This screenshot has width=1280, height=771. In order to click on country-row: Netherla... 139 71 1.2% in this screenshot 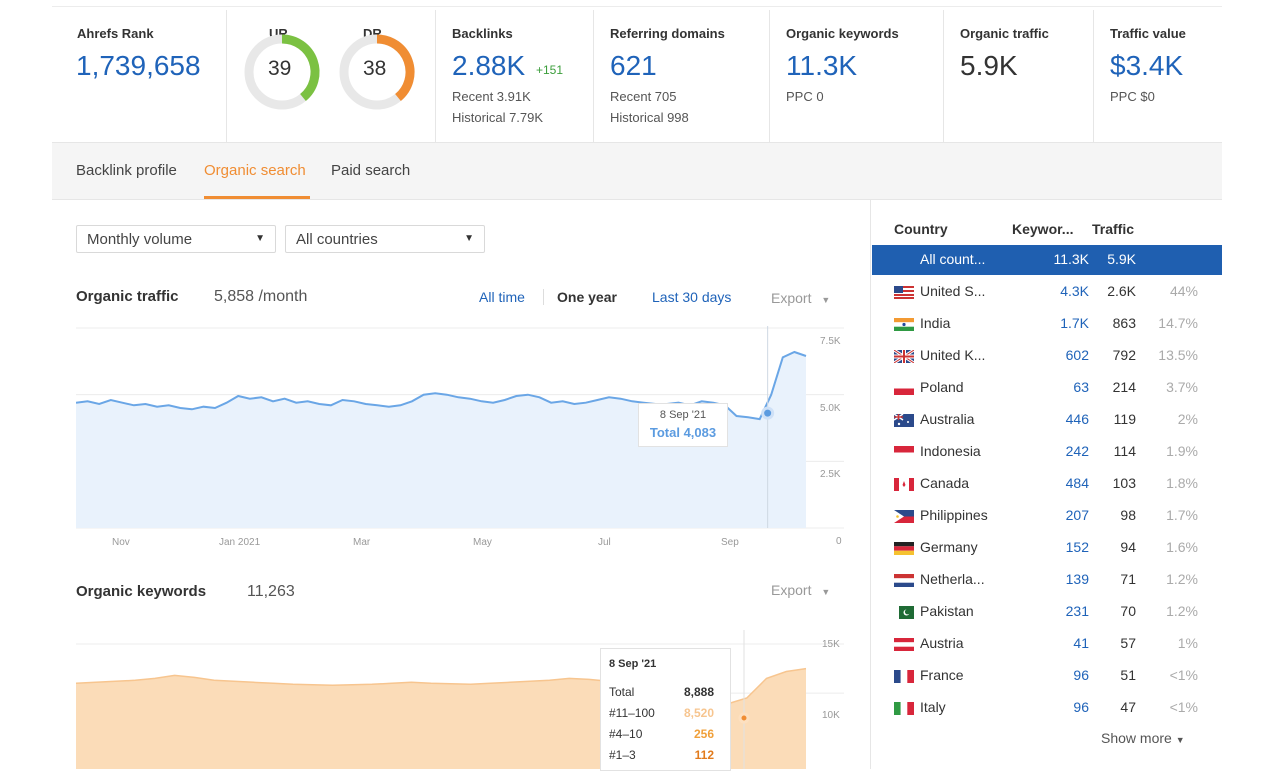, I will do `click(1047, 580)`.